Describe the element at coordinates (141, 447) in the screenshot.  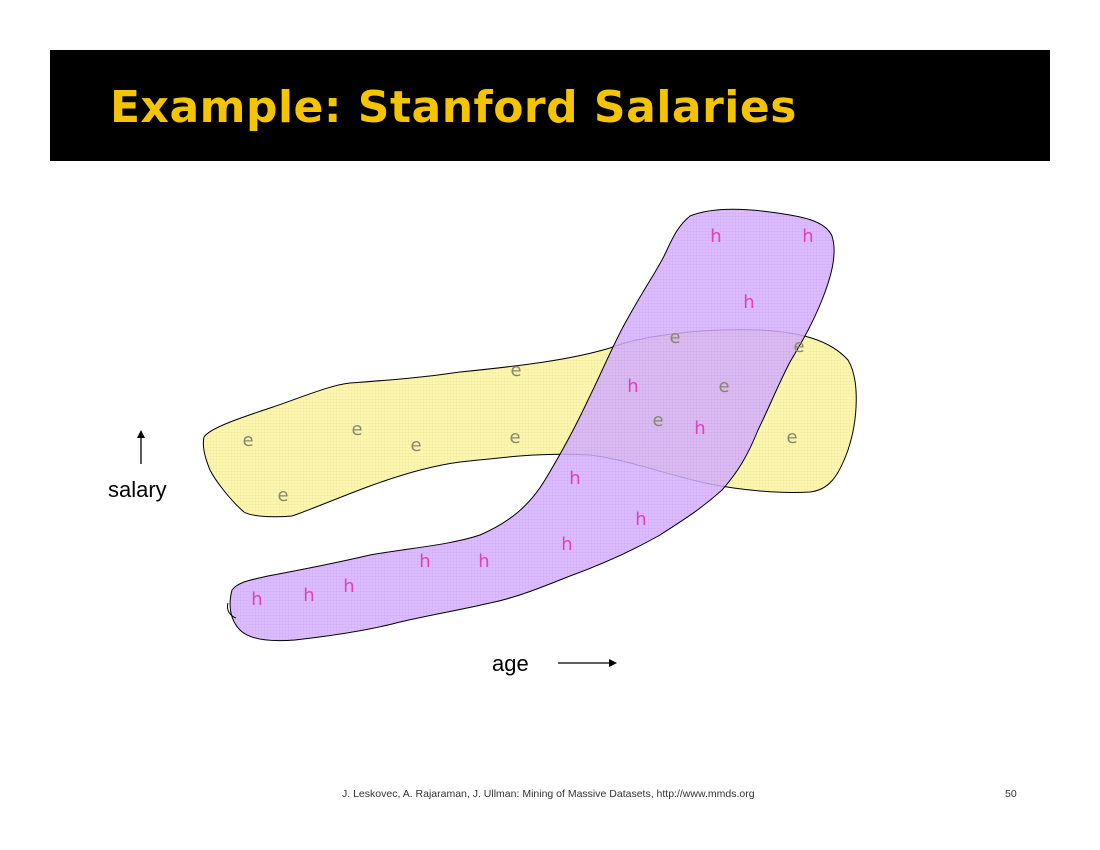
I see `salary-axis-arrow` at that location.